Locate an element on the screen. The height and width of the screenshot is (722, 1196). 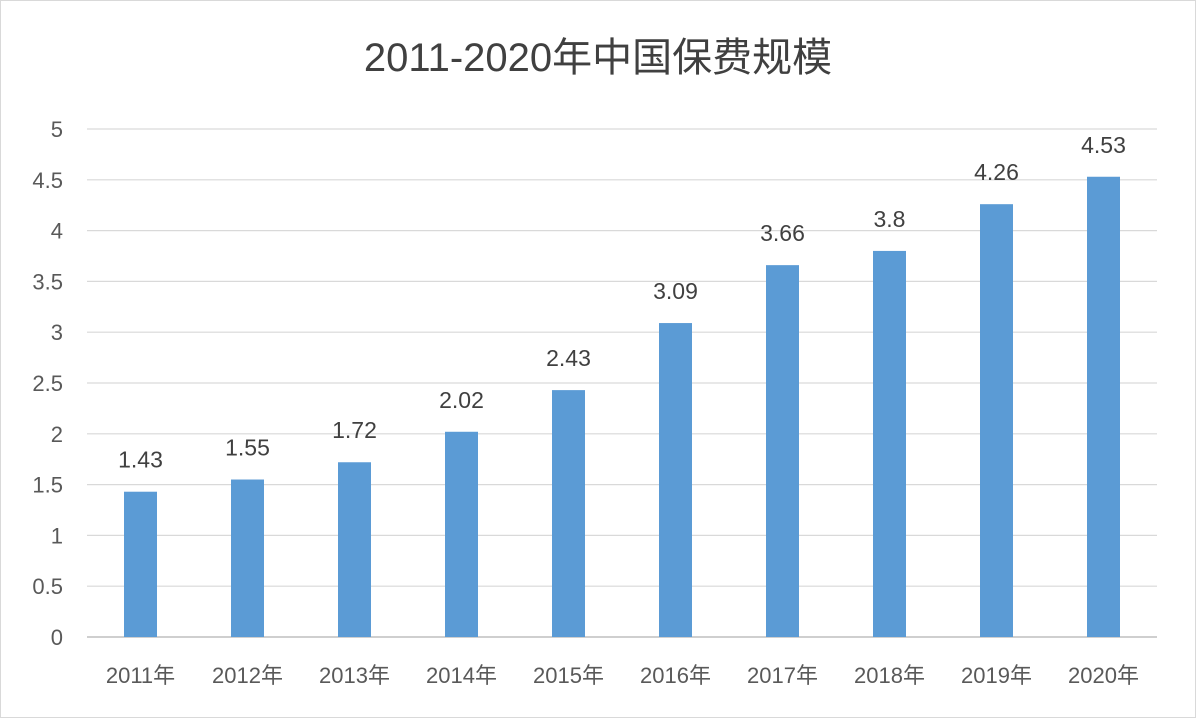
x-tick-label: 2012年 is located at coordinates (247, 675).